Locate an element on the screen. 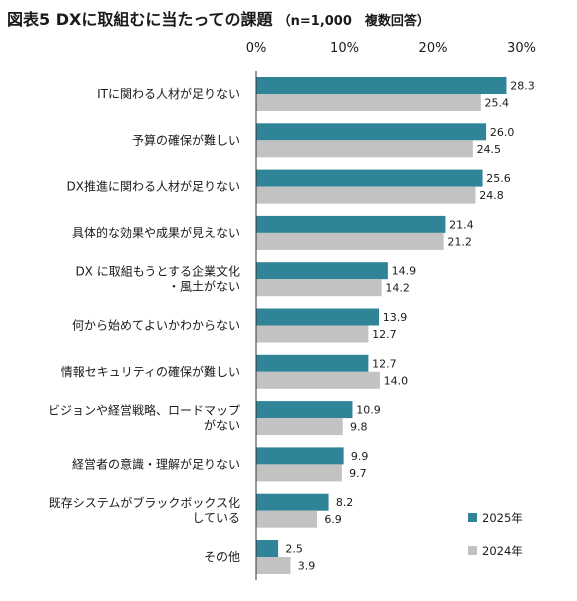 The height and width of the screenshot is (601, 577). category-label: 具体的な効果や成果が見えない is located at coordinates (156, 232).